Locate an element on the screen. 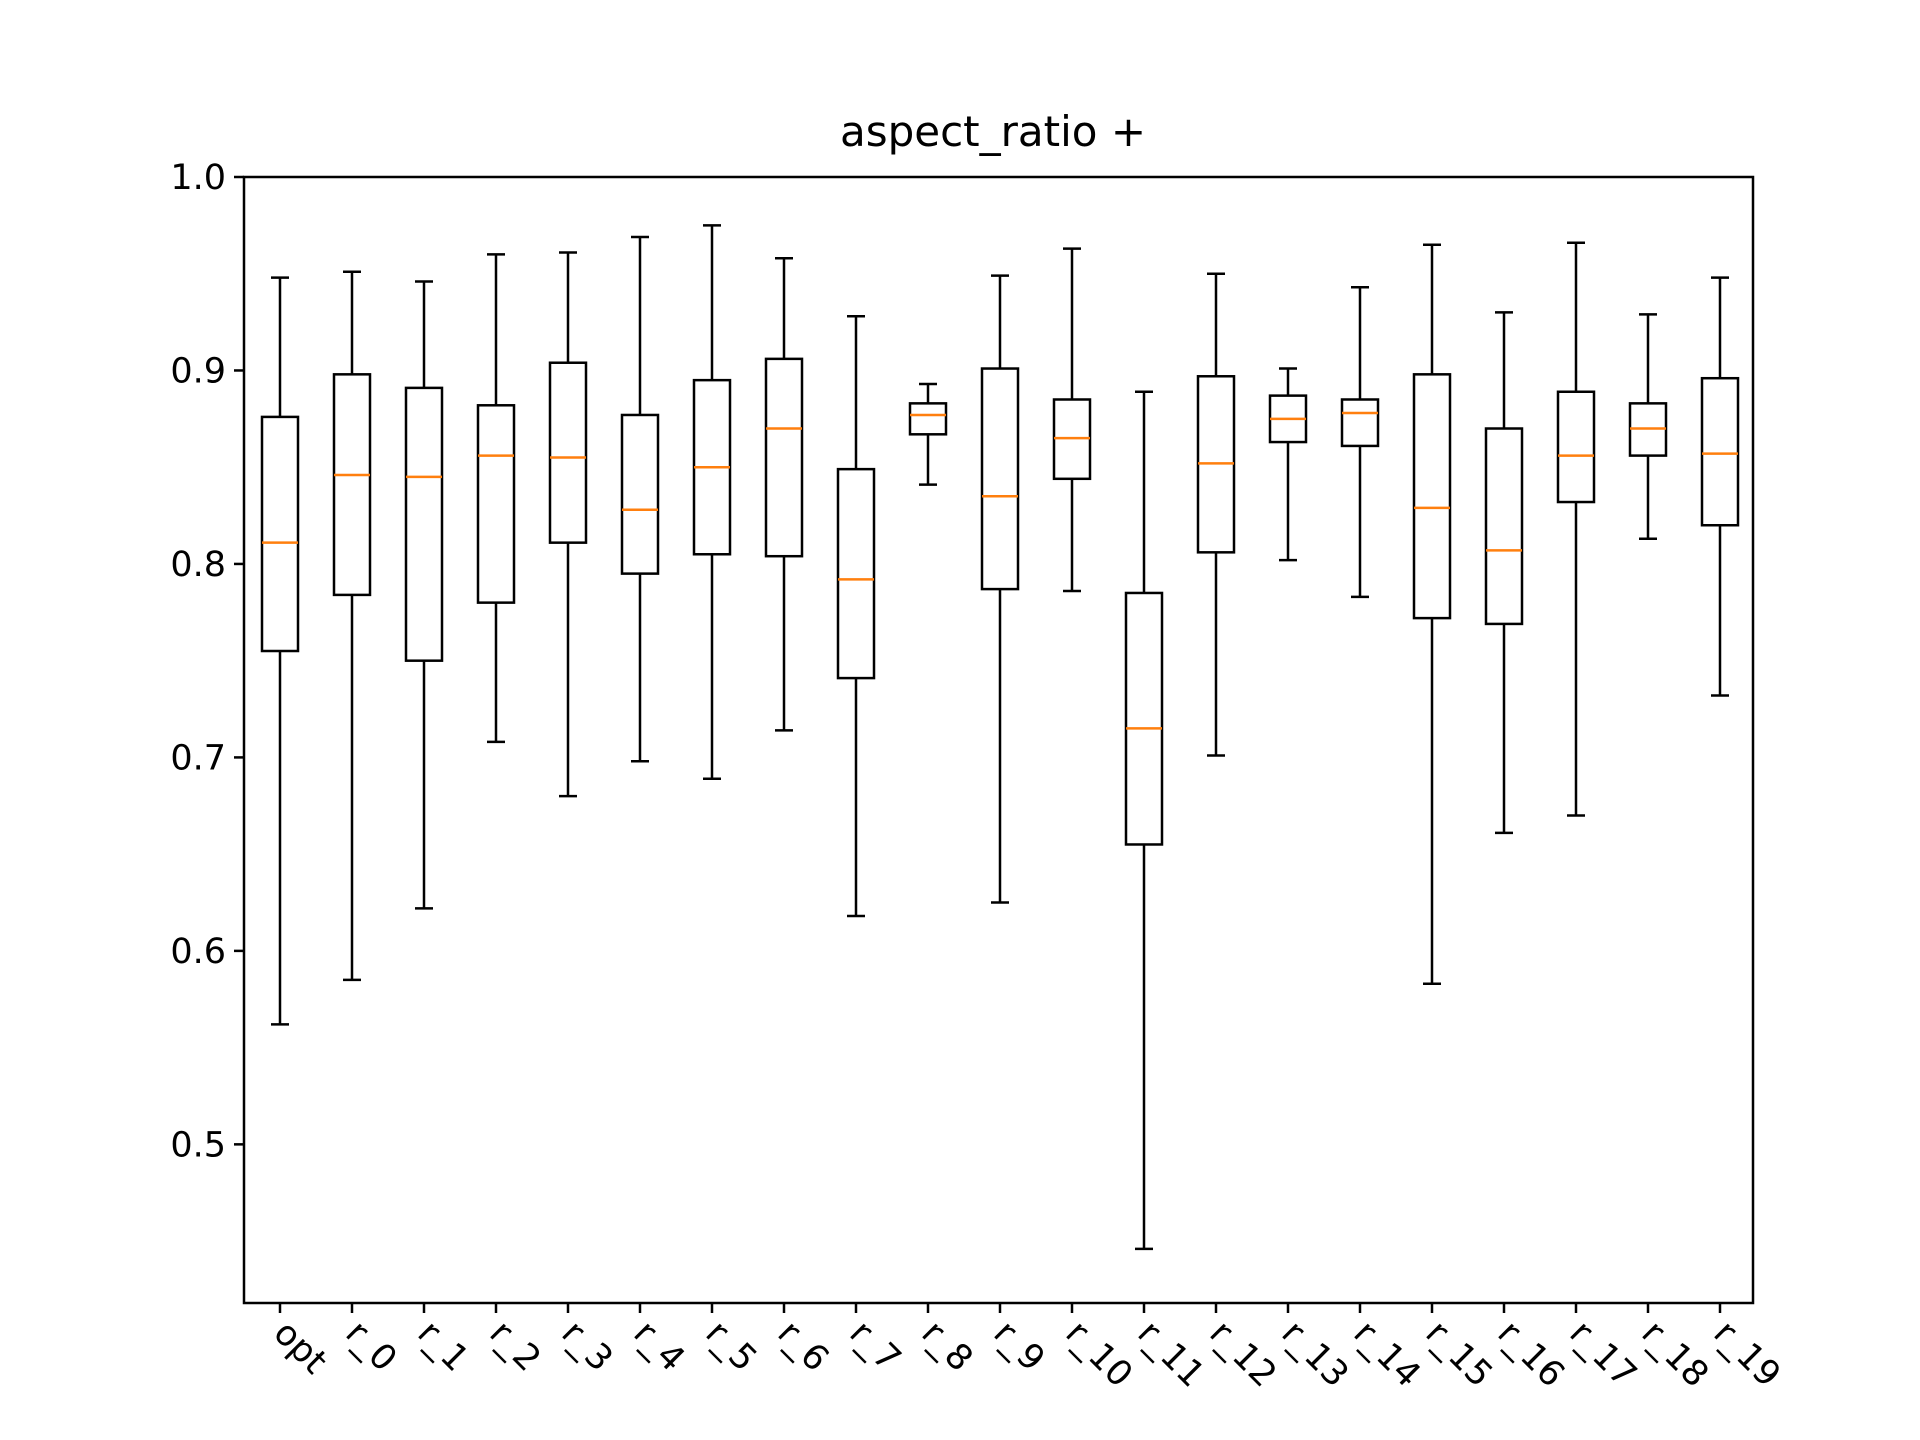 This screenshot has width=1920, height=1440. box-r_7: r_7 is located at coordinates (872, 847).